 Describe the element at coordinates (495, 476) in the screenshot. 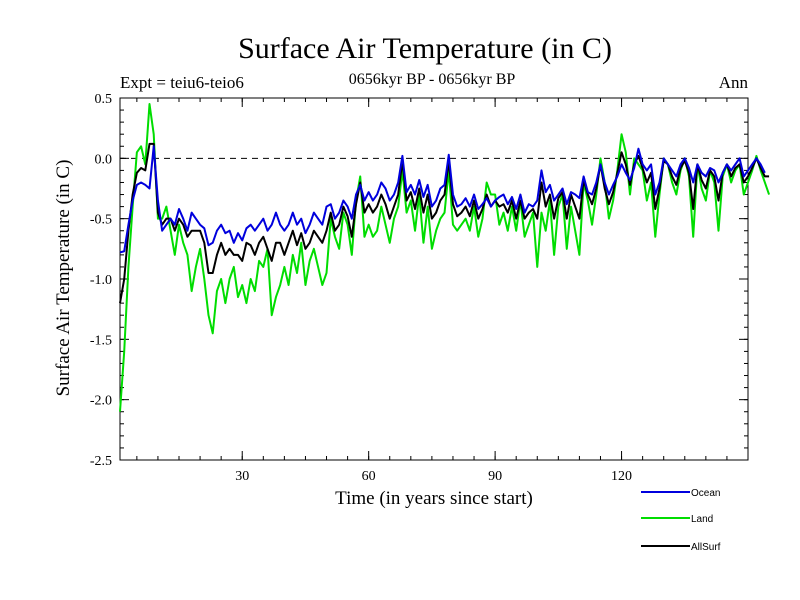

I see `x-tick-label: 90` at that location.